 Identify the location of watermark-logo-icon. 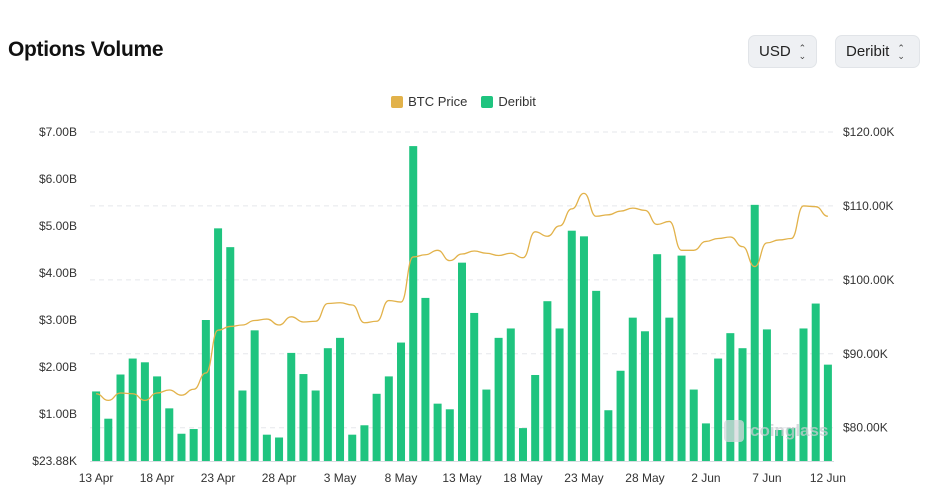
(734, 431).